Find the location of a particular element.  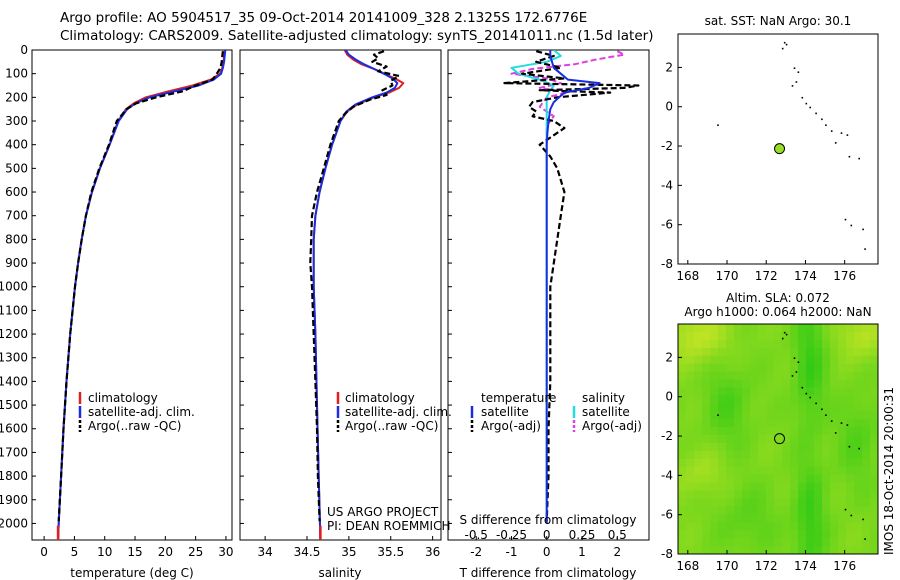

lat-tick-label: -8 is located at coordinates (667, 264).